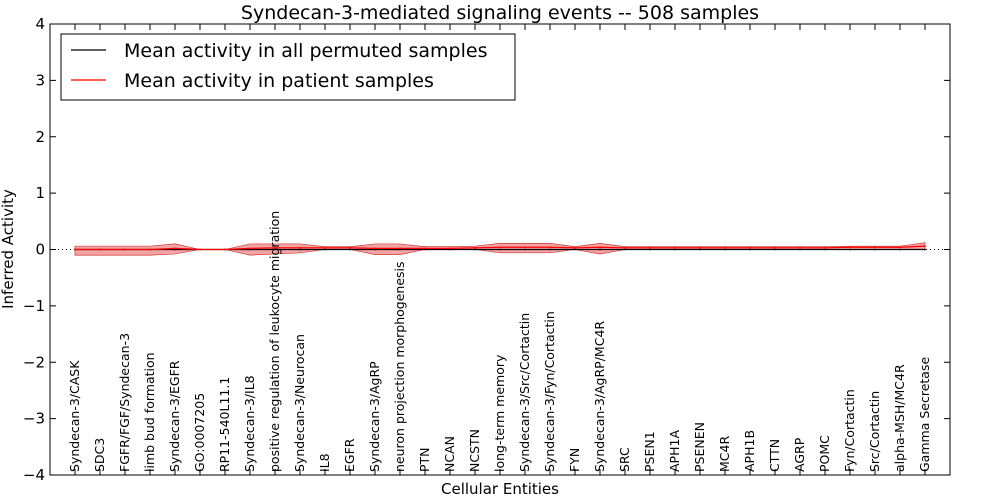  I want to click on x-tick-label: Syndecan-3/IL8, so click(249, 423).